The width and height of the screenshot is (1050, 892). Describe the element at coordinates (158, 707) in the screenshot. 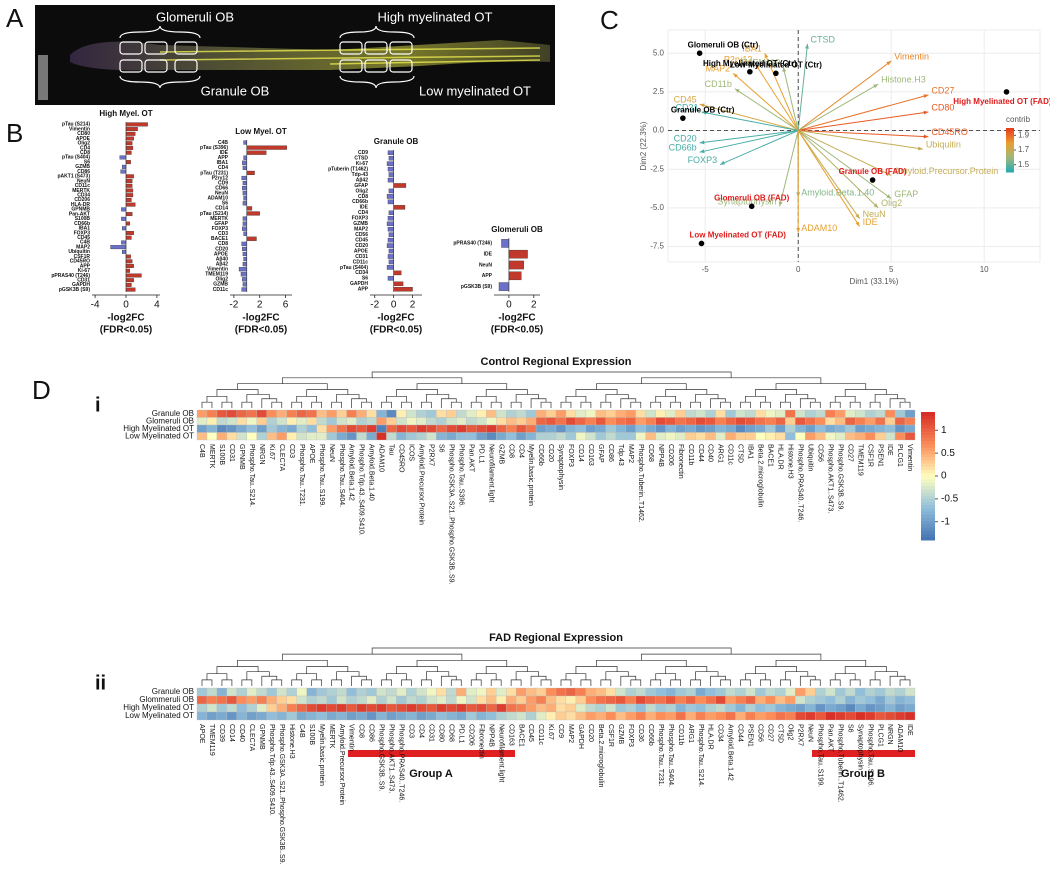

I see `row-label: High Myelinated OT` at that location.